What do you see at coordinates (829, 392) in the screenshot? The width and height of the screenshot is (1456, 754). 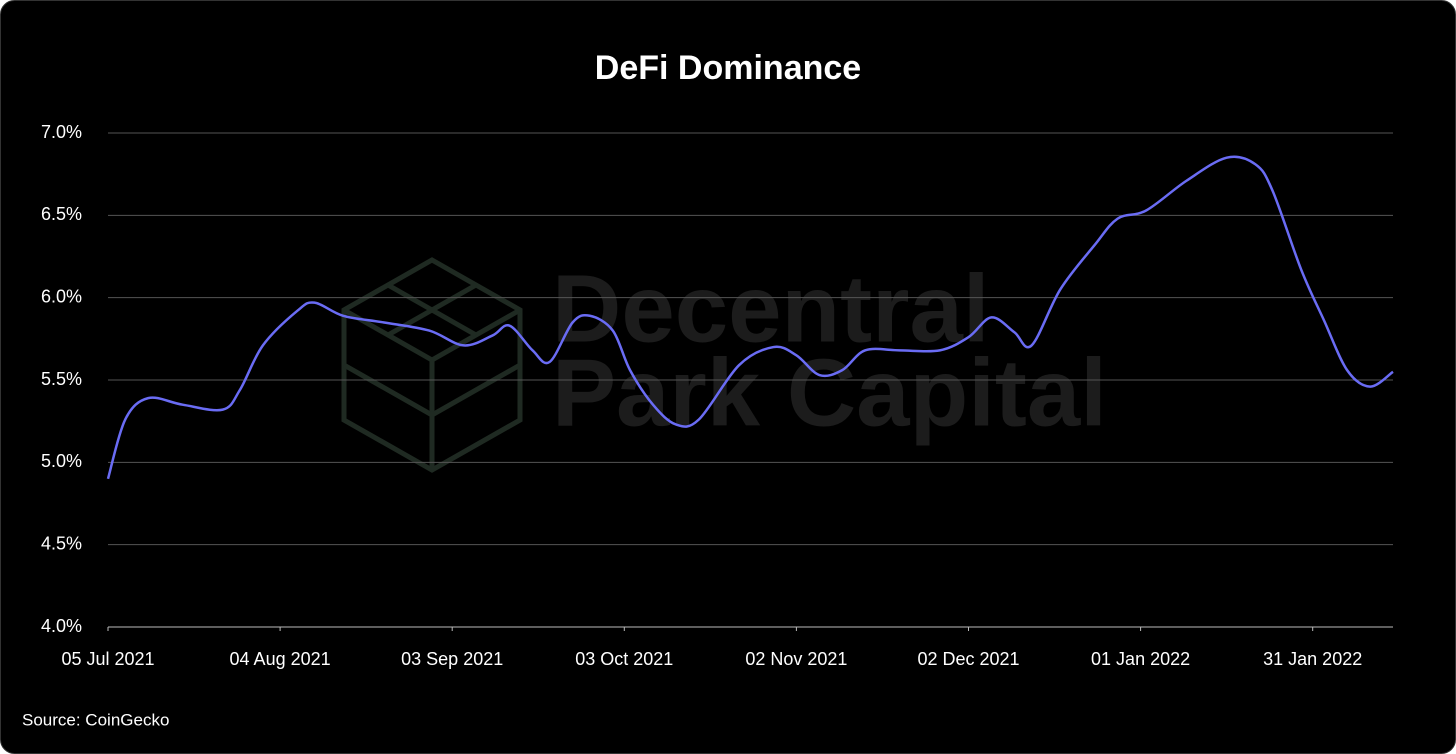 I see `watermark-text: Park Capital` at bounding box center [829, 392].